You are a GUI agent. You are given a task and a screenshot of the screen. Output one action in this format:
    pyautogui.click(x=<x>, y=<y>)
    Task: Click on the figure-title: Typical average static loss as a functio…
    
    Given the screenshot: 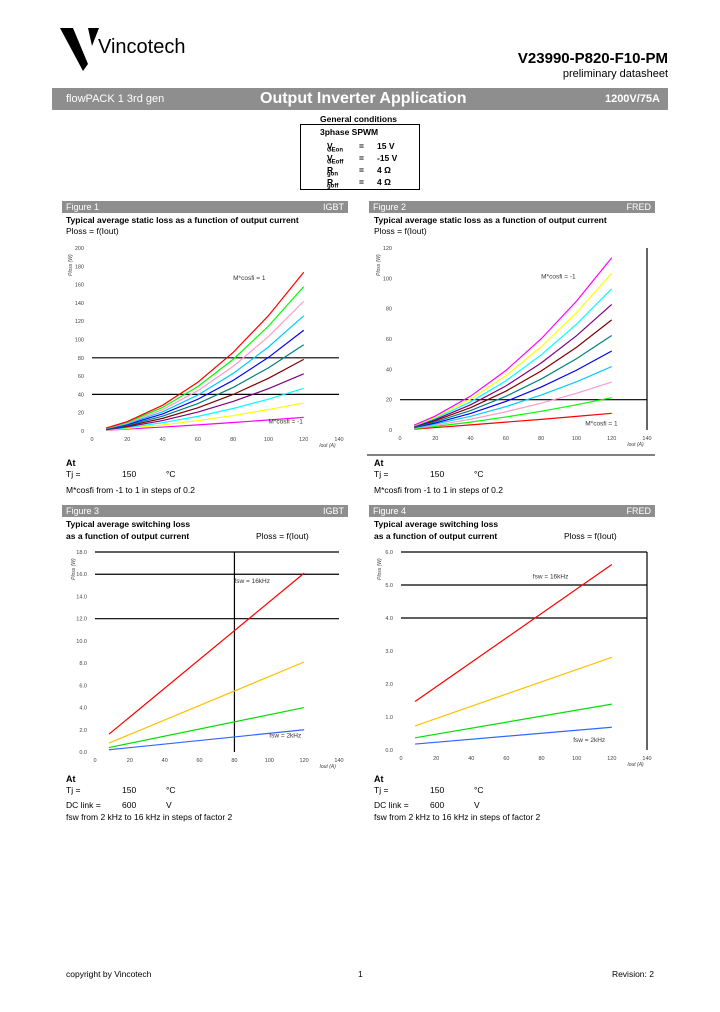 What is the action you would take?
    pyautogui.click(x=490, y=220)
    